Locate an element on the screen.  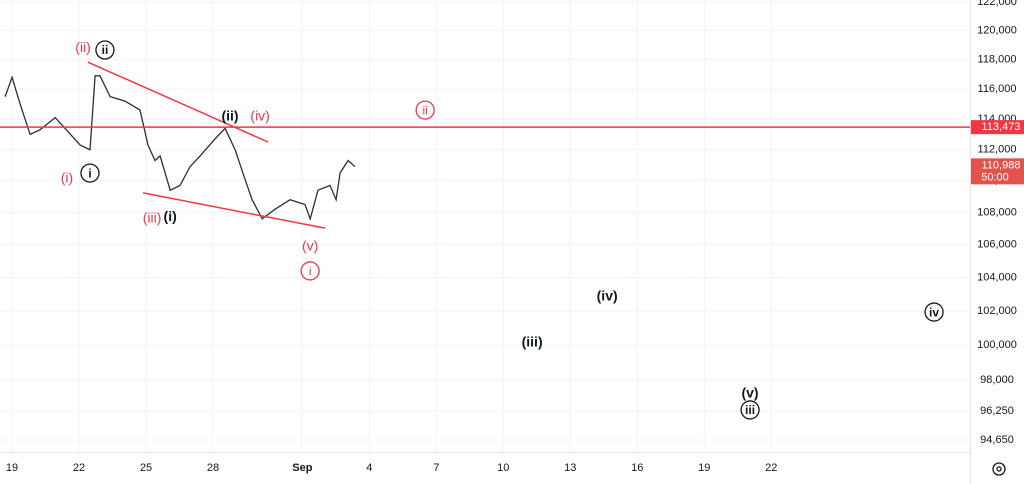
y-tick-label: 94,650 is located at coordinates (997, 440).